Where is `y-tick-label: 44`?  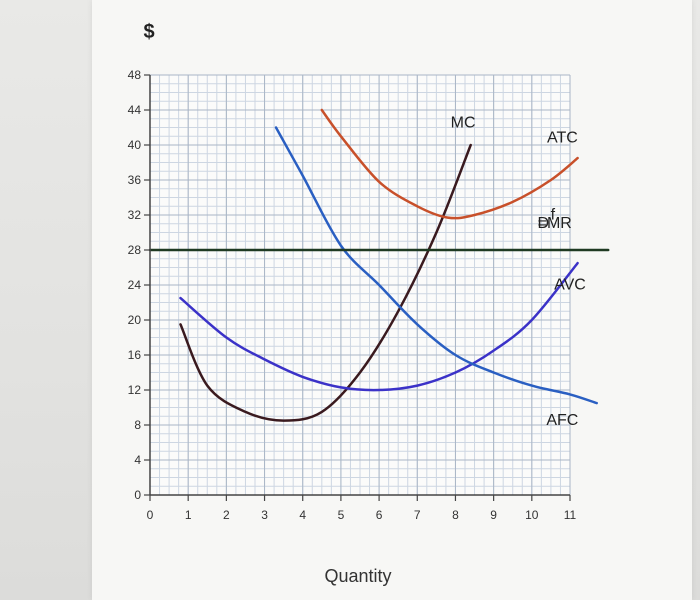 y-tick-label: 44 is located at coordinates (135, 110).